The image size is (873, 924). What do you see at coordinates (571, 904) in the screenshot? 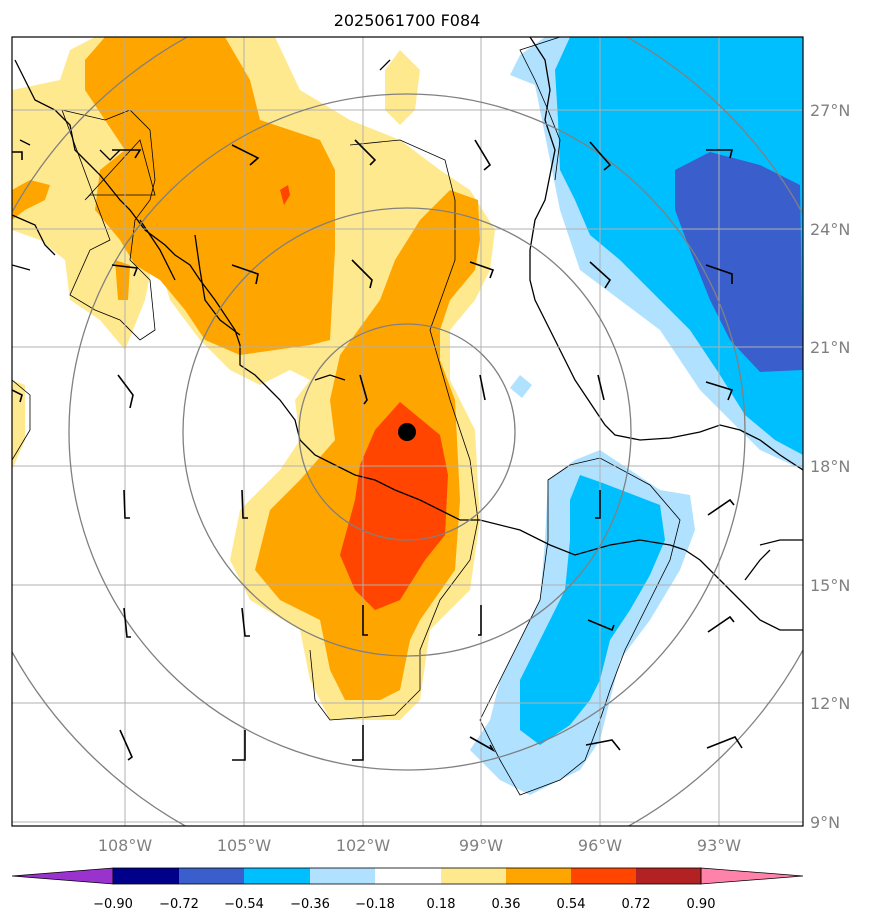
I see `colorbar-tick: 0.54` at bounding box center [571, 904].